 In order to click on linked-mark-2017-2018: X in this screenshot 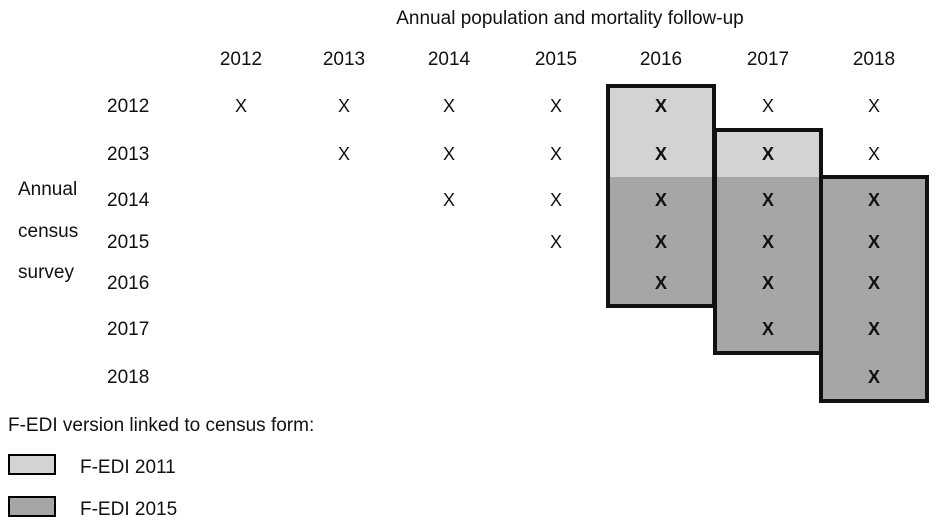, I will do `click(874, 329)`.